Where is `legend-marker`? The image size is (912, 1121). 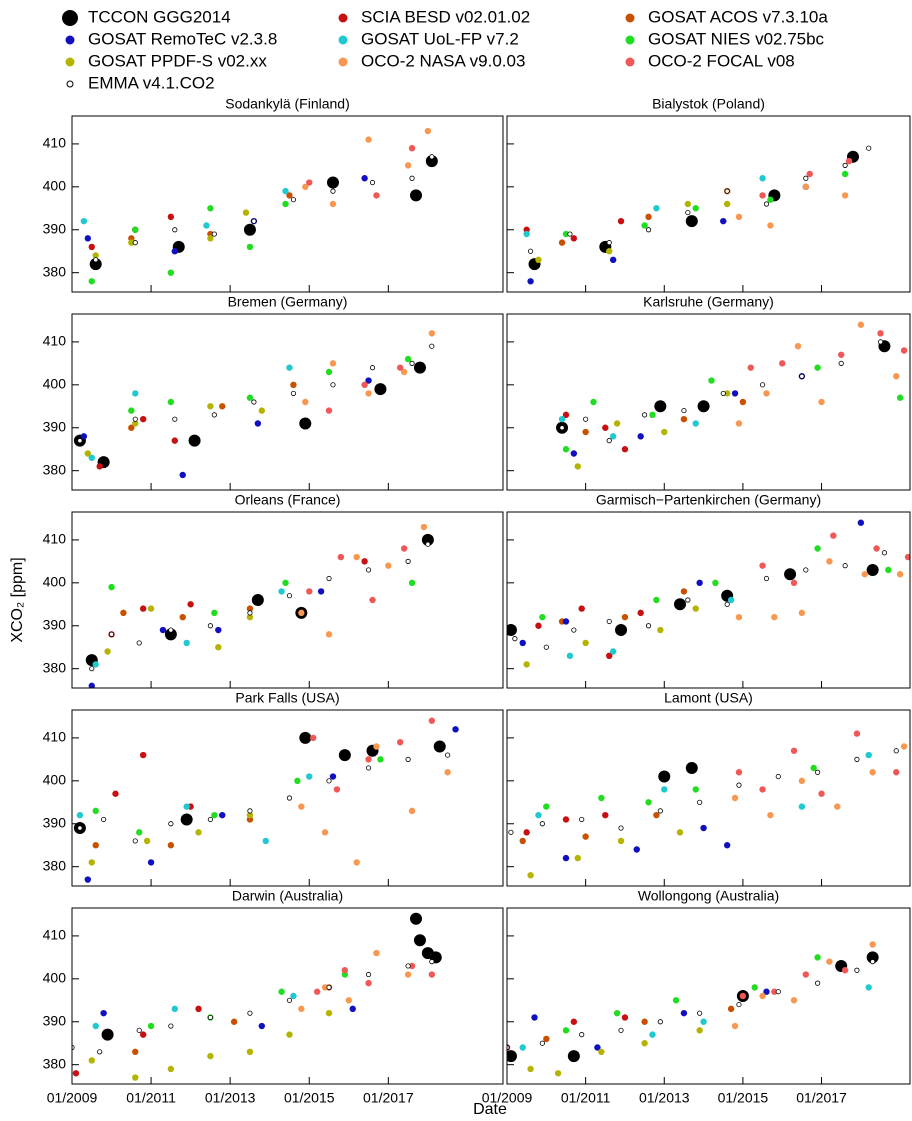
legend-marker is located at coordinates (70, 84).